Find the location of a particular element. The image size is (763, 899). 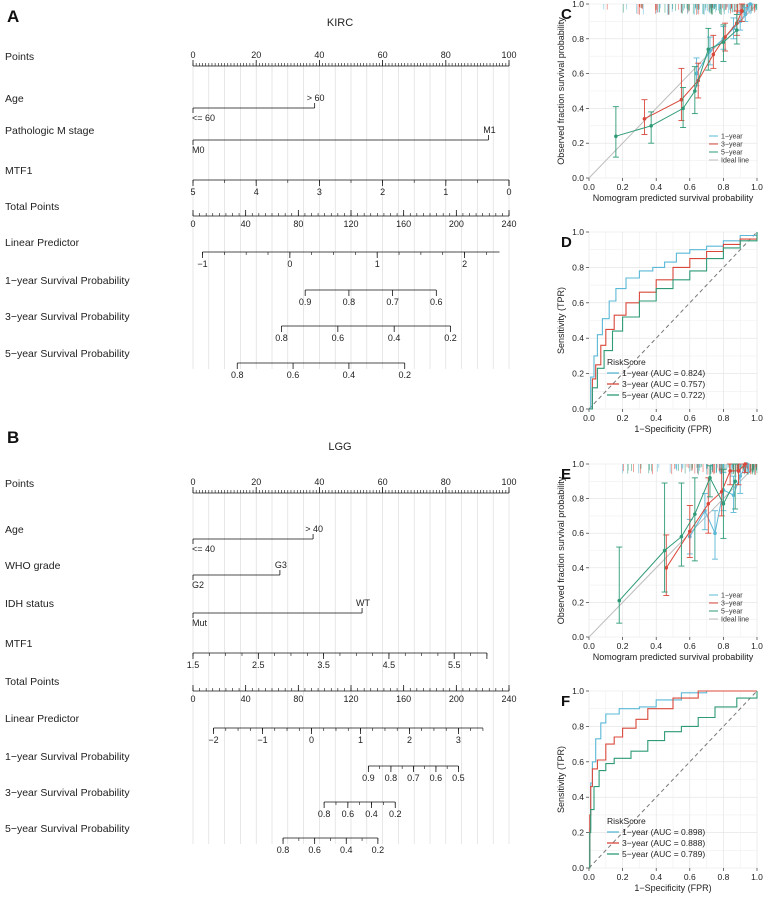

legend-label: 3−year (AUC = 0.888) is located at coordinates (663, 843).